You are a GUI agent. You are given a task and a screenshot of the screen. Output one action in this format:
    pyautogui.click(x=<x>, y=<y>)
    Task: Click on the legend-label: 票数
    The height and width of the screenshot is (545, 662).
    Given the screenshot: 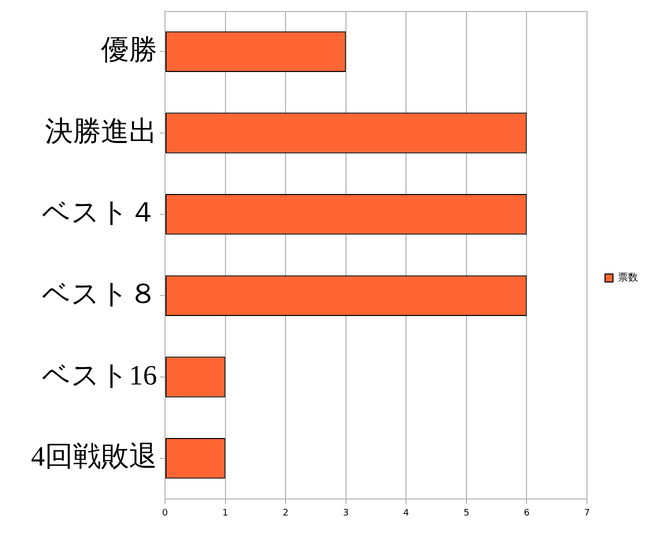 What is the action you would take?
    pyautogui.click(x=628, y=278)
    